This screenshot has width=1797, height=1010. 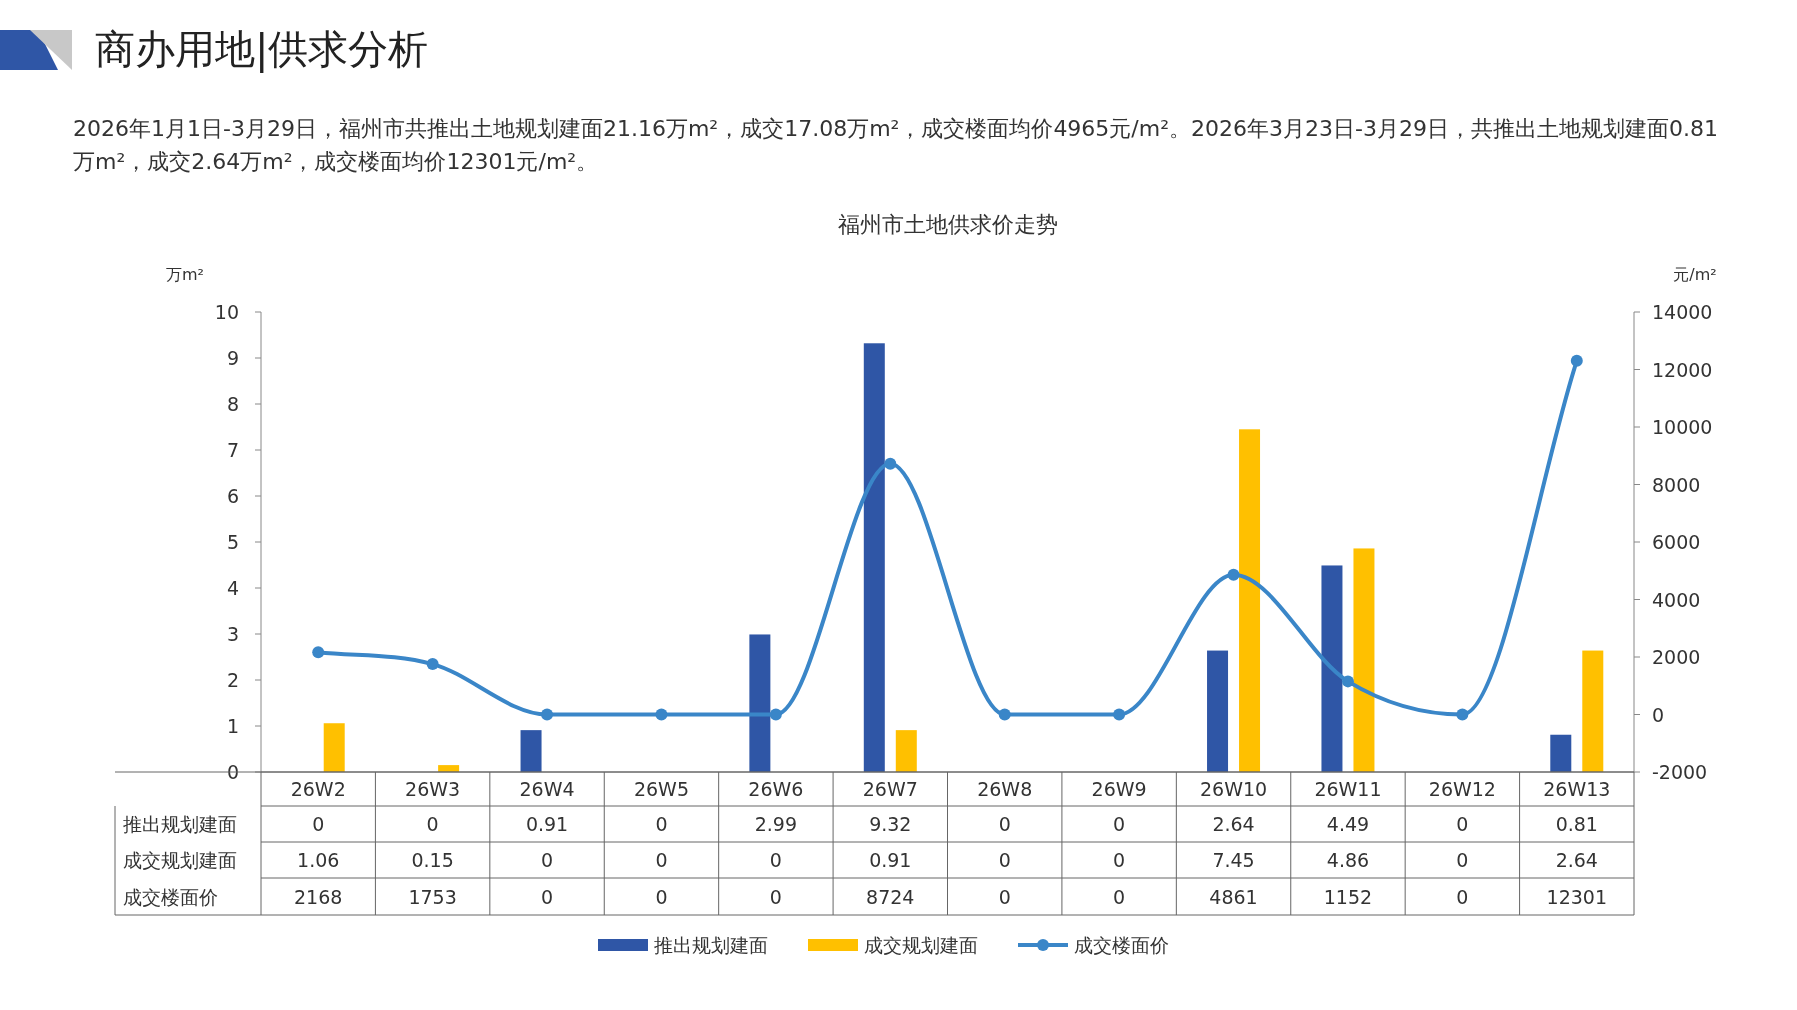 I want to click on x-tick-label: 26W12, so click(x=1462, y=789).